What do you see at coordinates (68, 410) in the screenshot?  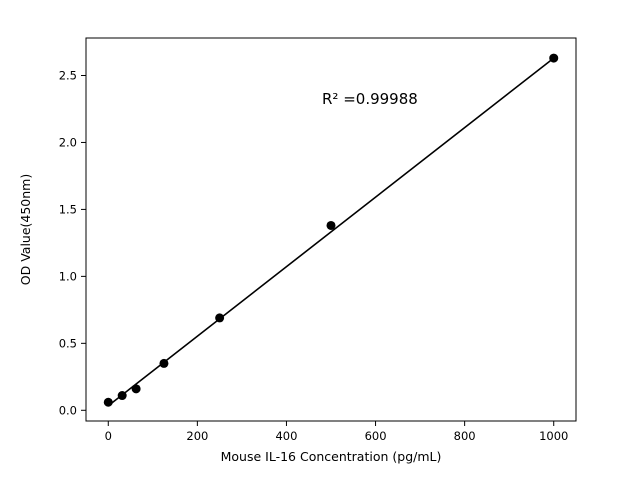 I see `y-tick-label: 0.0` at bounding box center [68, 410].